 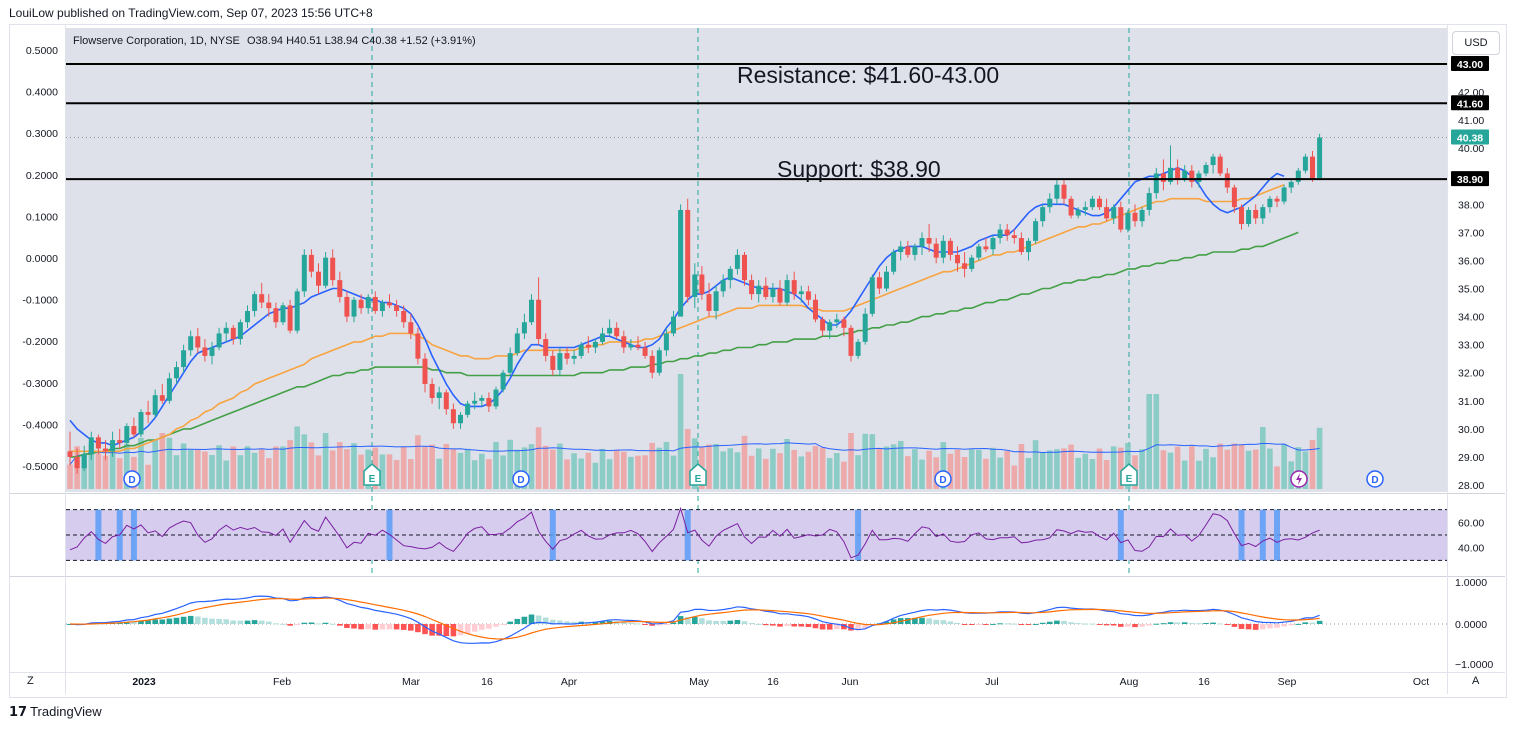 What do you see at coordinates (1299, 479) in the screenshot?
I see `split-event-icon` at bounding box center [1299, 479].